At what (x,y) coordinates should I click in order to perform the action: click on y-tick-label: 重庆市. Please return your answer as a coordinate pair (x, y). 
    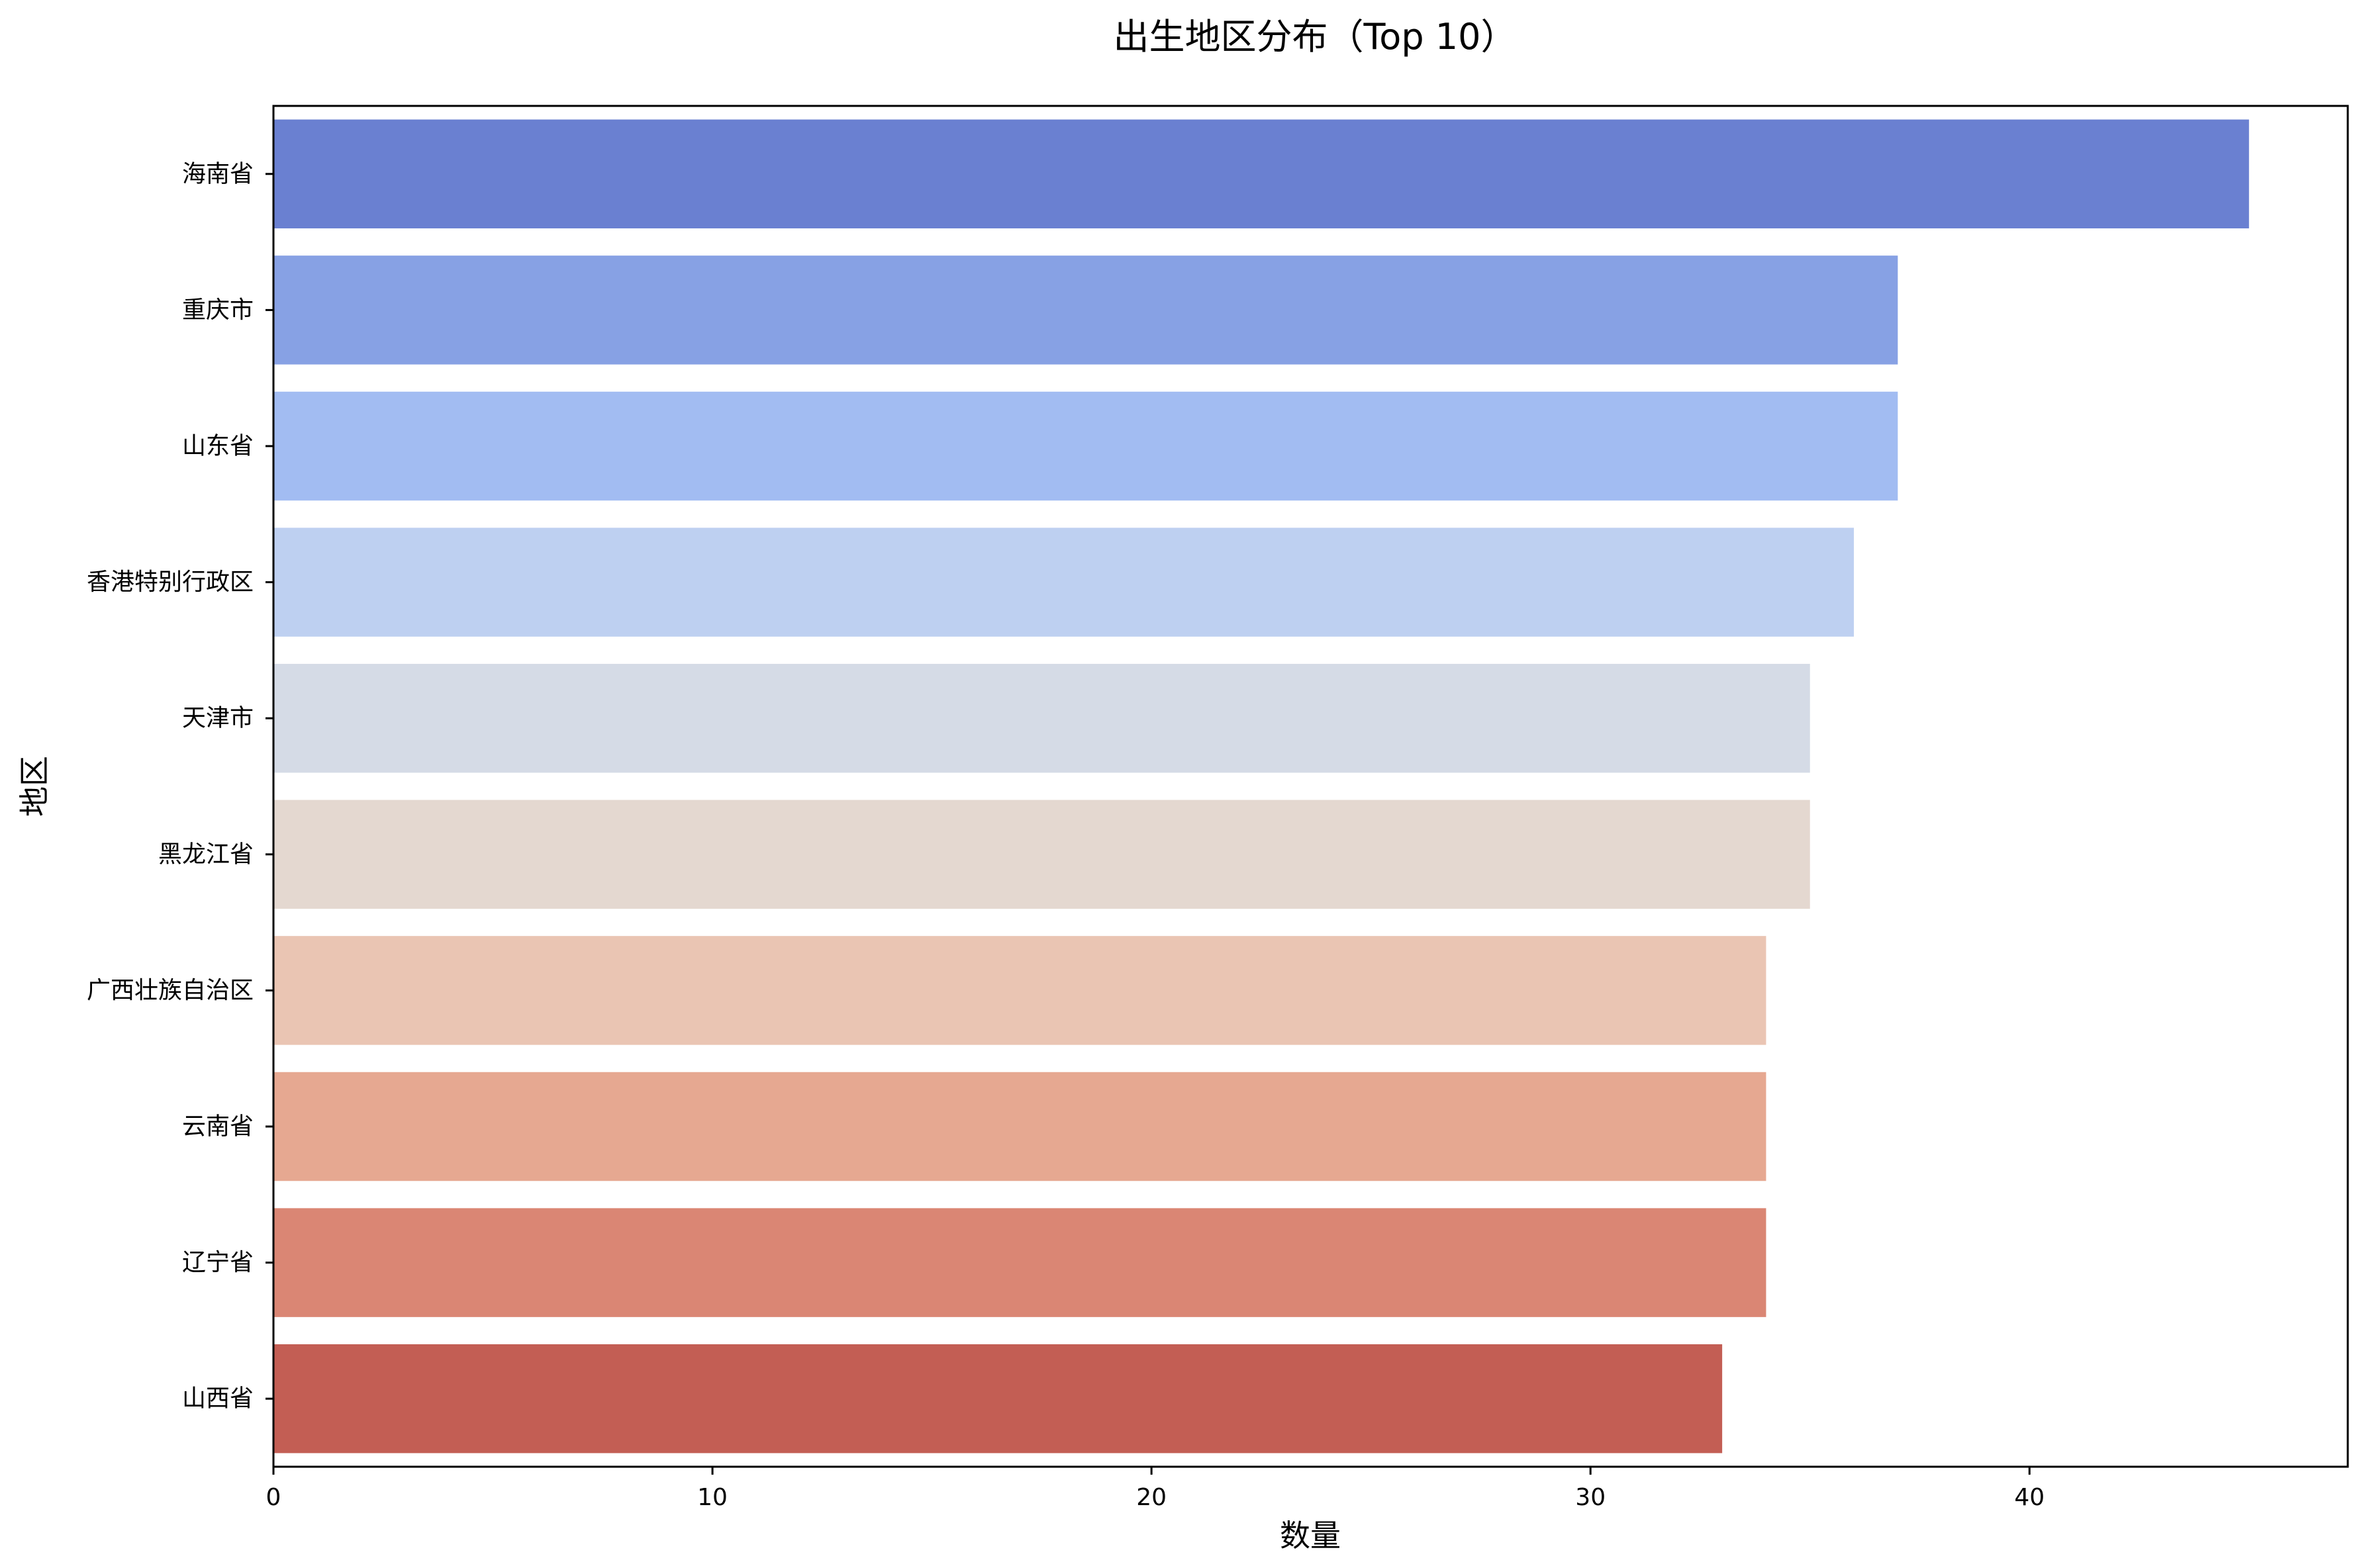
    Looking at the image, I should click on (218, 310).